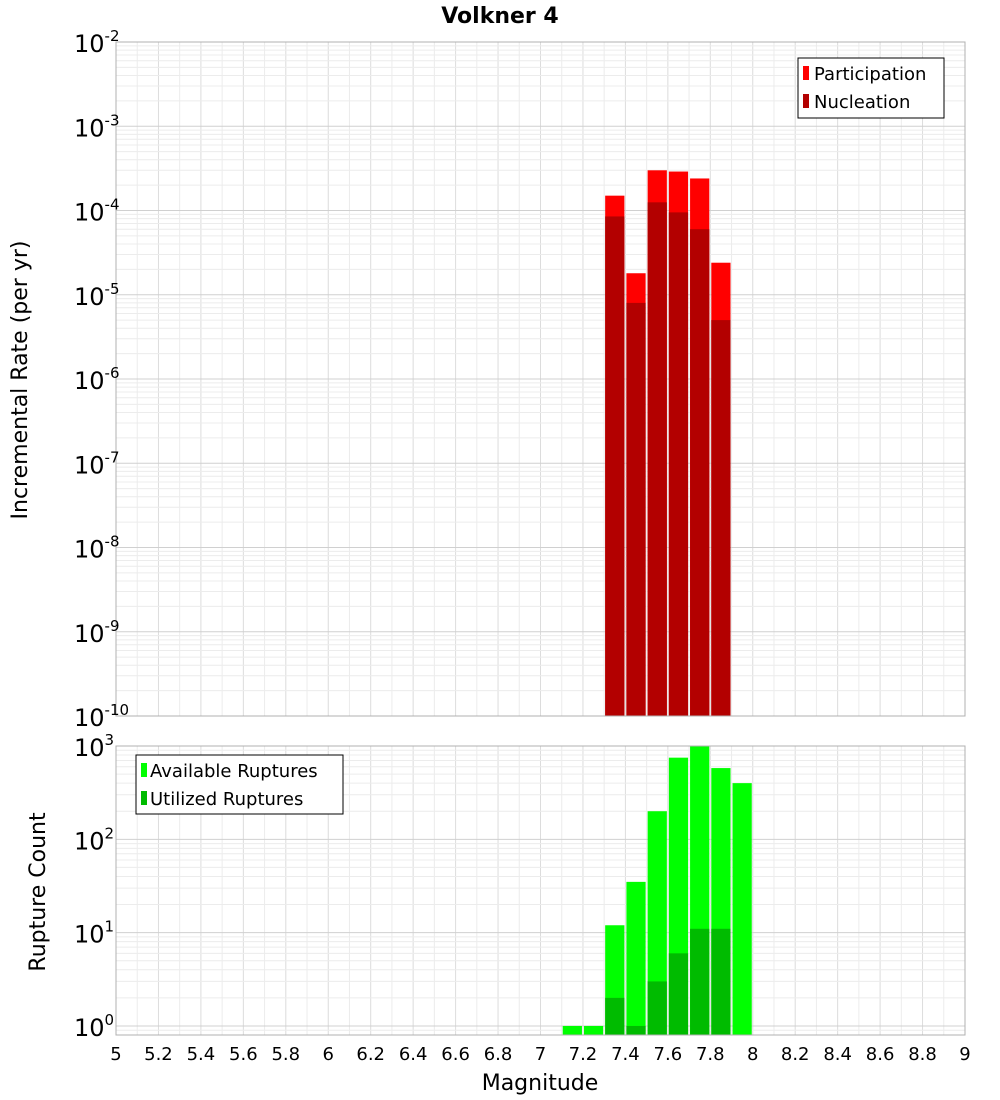 This screenshot has height=1100, width=1000. I want to click on y-tick-label: 10⁻², so click(97, 42).